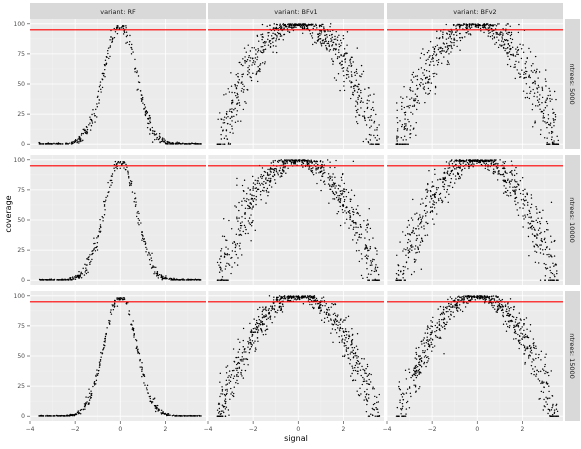  Describe the element at coordinates (296, 11) in the screenshot. I see `column-strip` at that location.